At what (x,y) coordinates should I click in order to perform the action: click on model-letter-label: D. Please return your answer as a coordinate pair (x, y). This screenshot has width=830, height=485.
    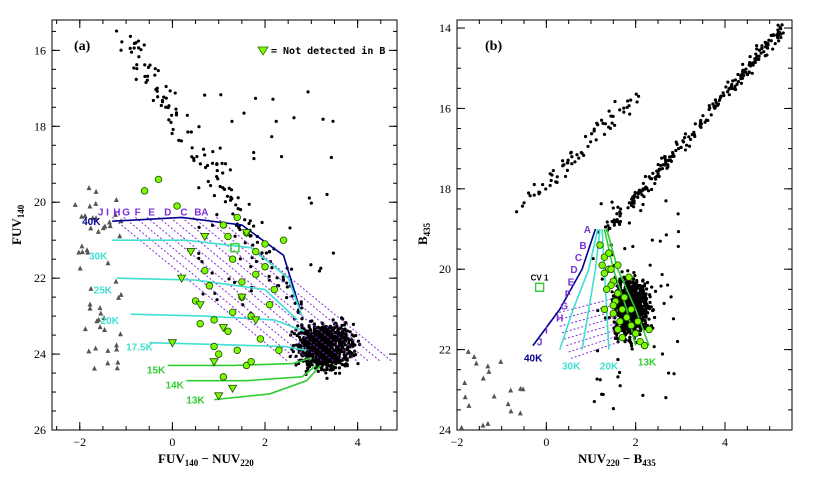
    Looking at the image, I should click on (167, 213).